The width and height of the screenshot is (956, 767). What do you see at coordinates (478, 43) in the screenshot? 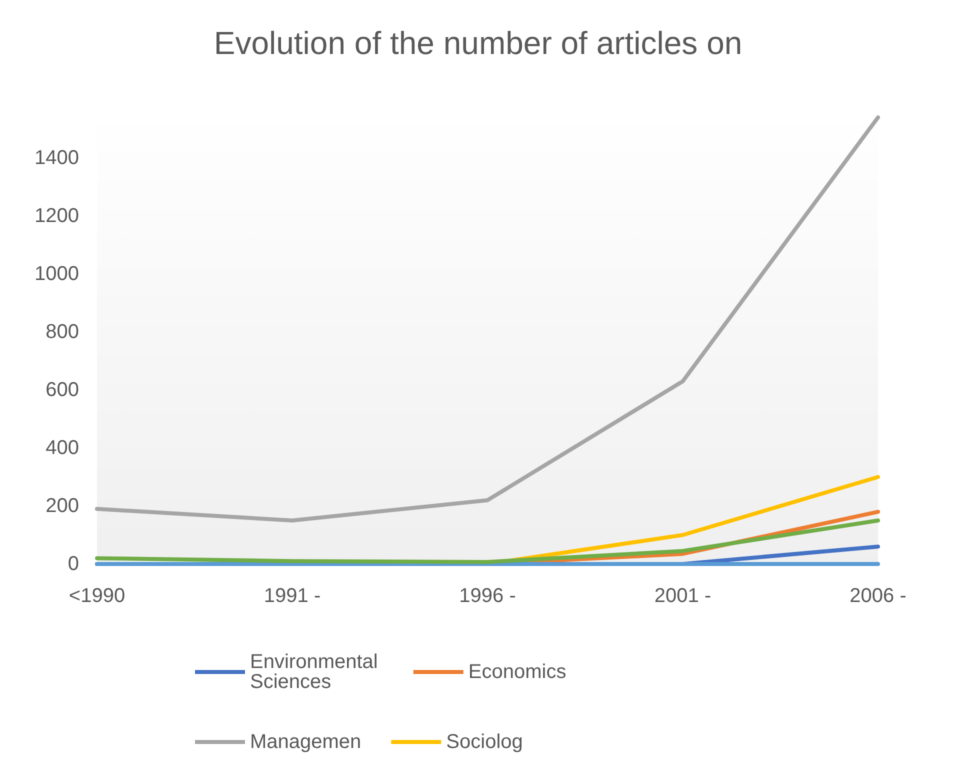
I see `chart-title: Evolution of the number of articles on` at bounding box center [478, 43].